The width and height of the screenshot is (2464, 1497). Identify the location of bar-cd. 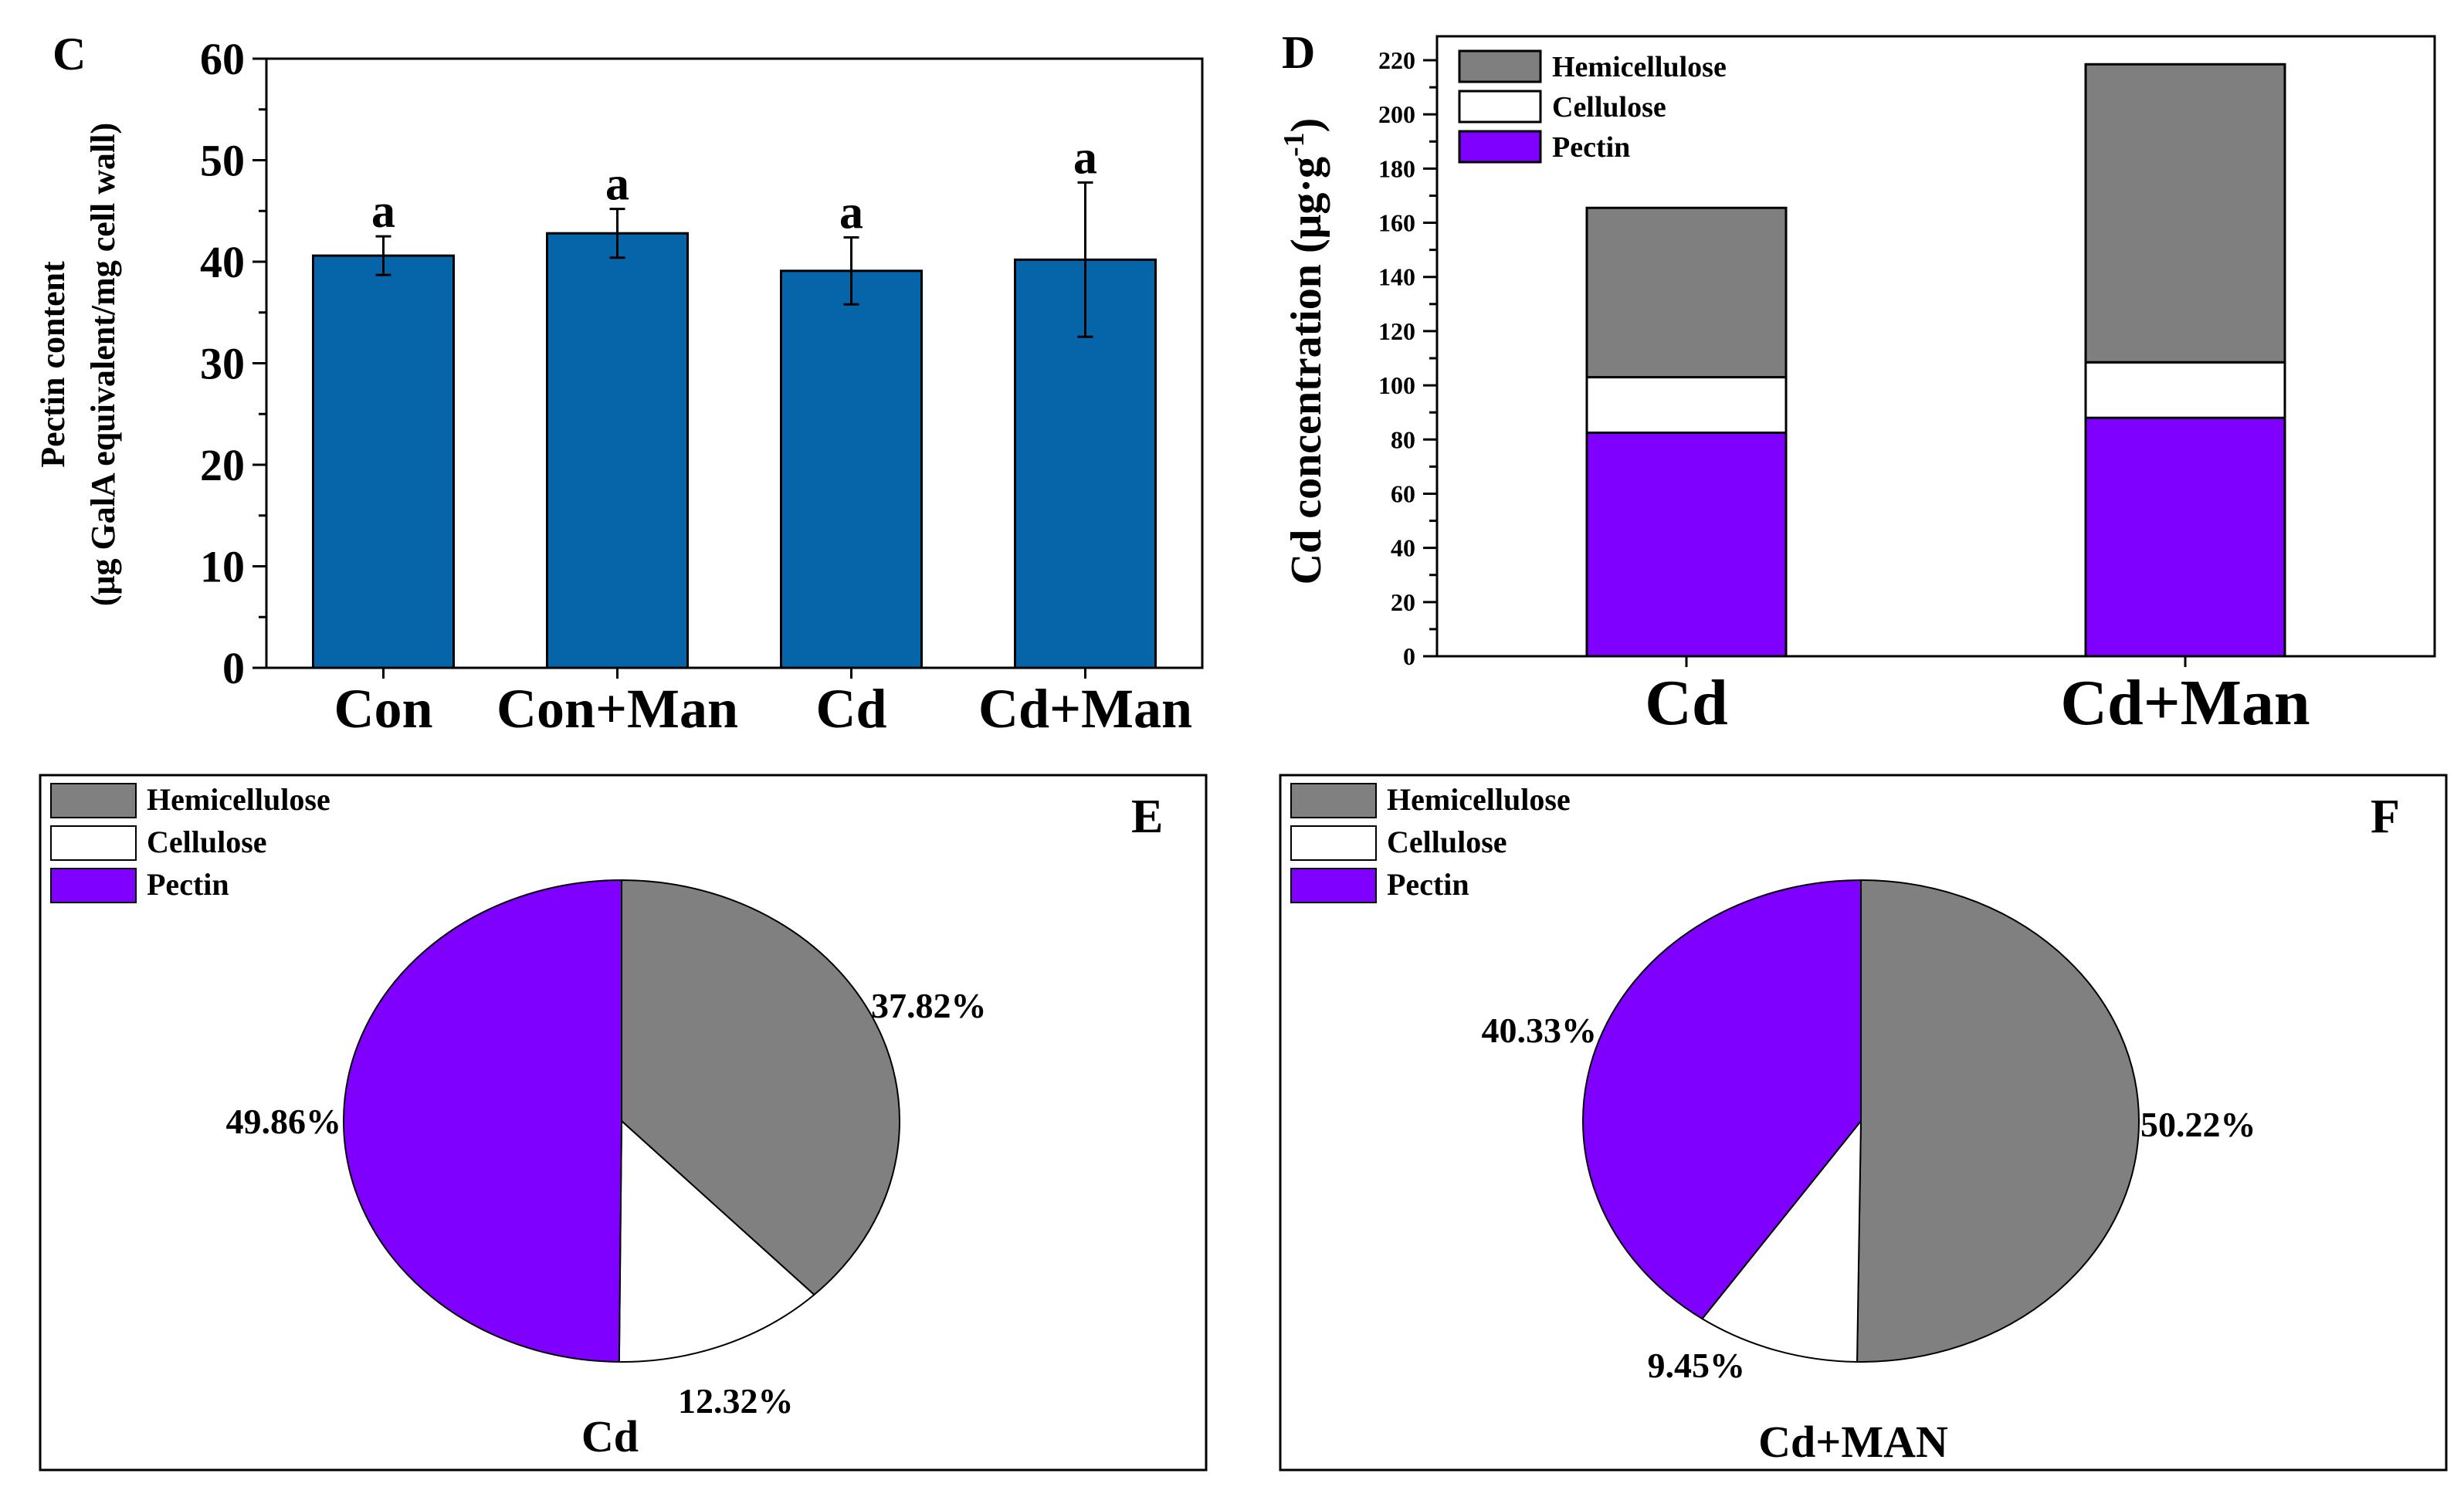
(851, 469).